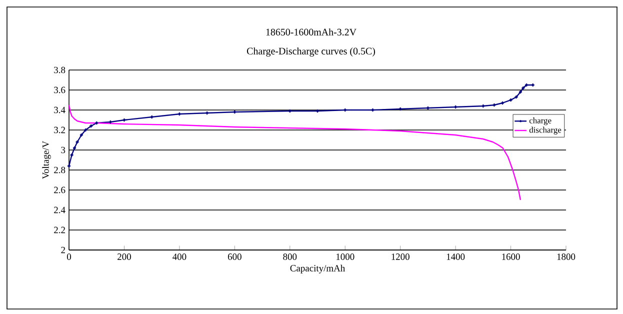 Image resolution: width=623 pixels, height=314 pixels. What do you see at coordinates (46, 159) in the screenshot?
I see `y-axis-title: Voltage/V` at bounding box center [46, 159].